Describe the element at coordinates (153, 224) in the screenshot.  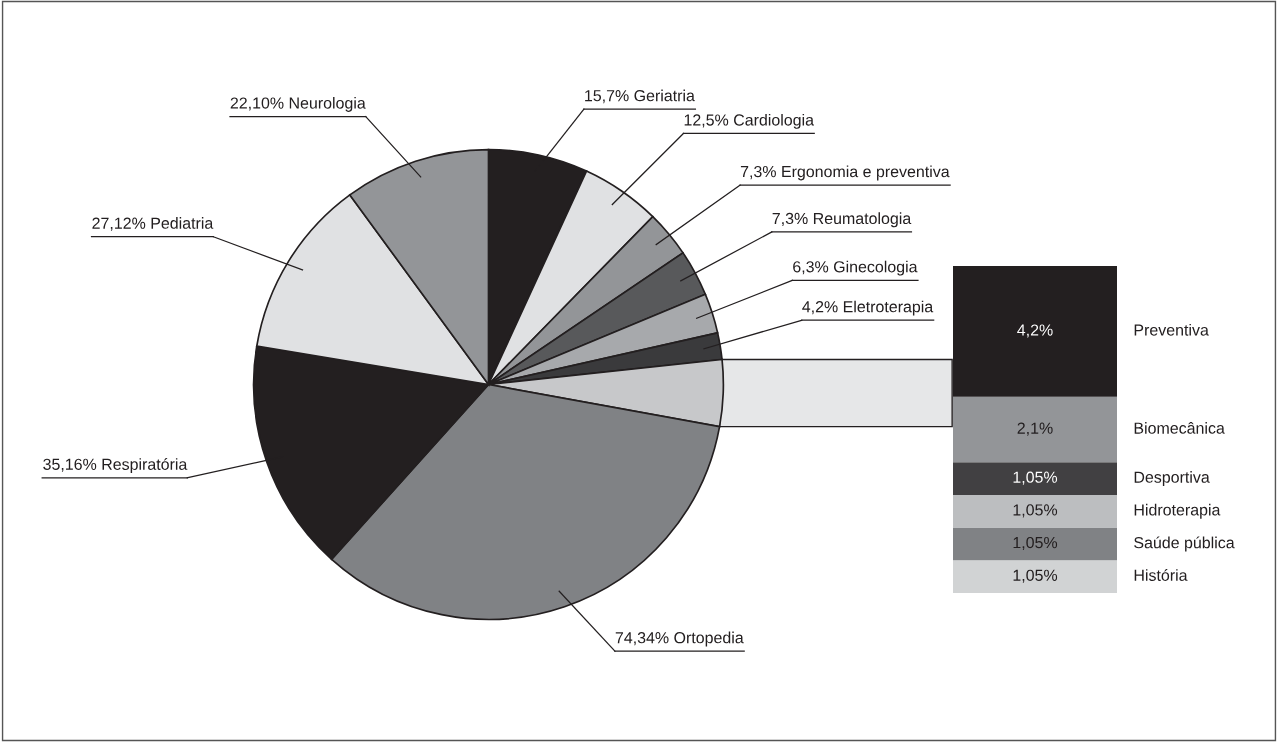
I see `slice-label: 27,12% Pediatria` at that location.